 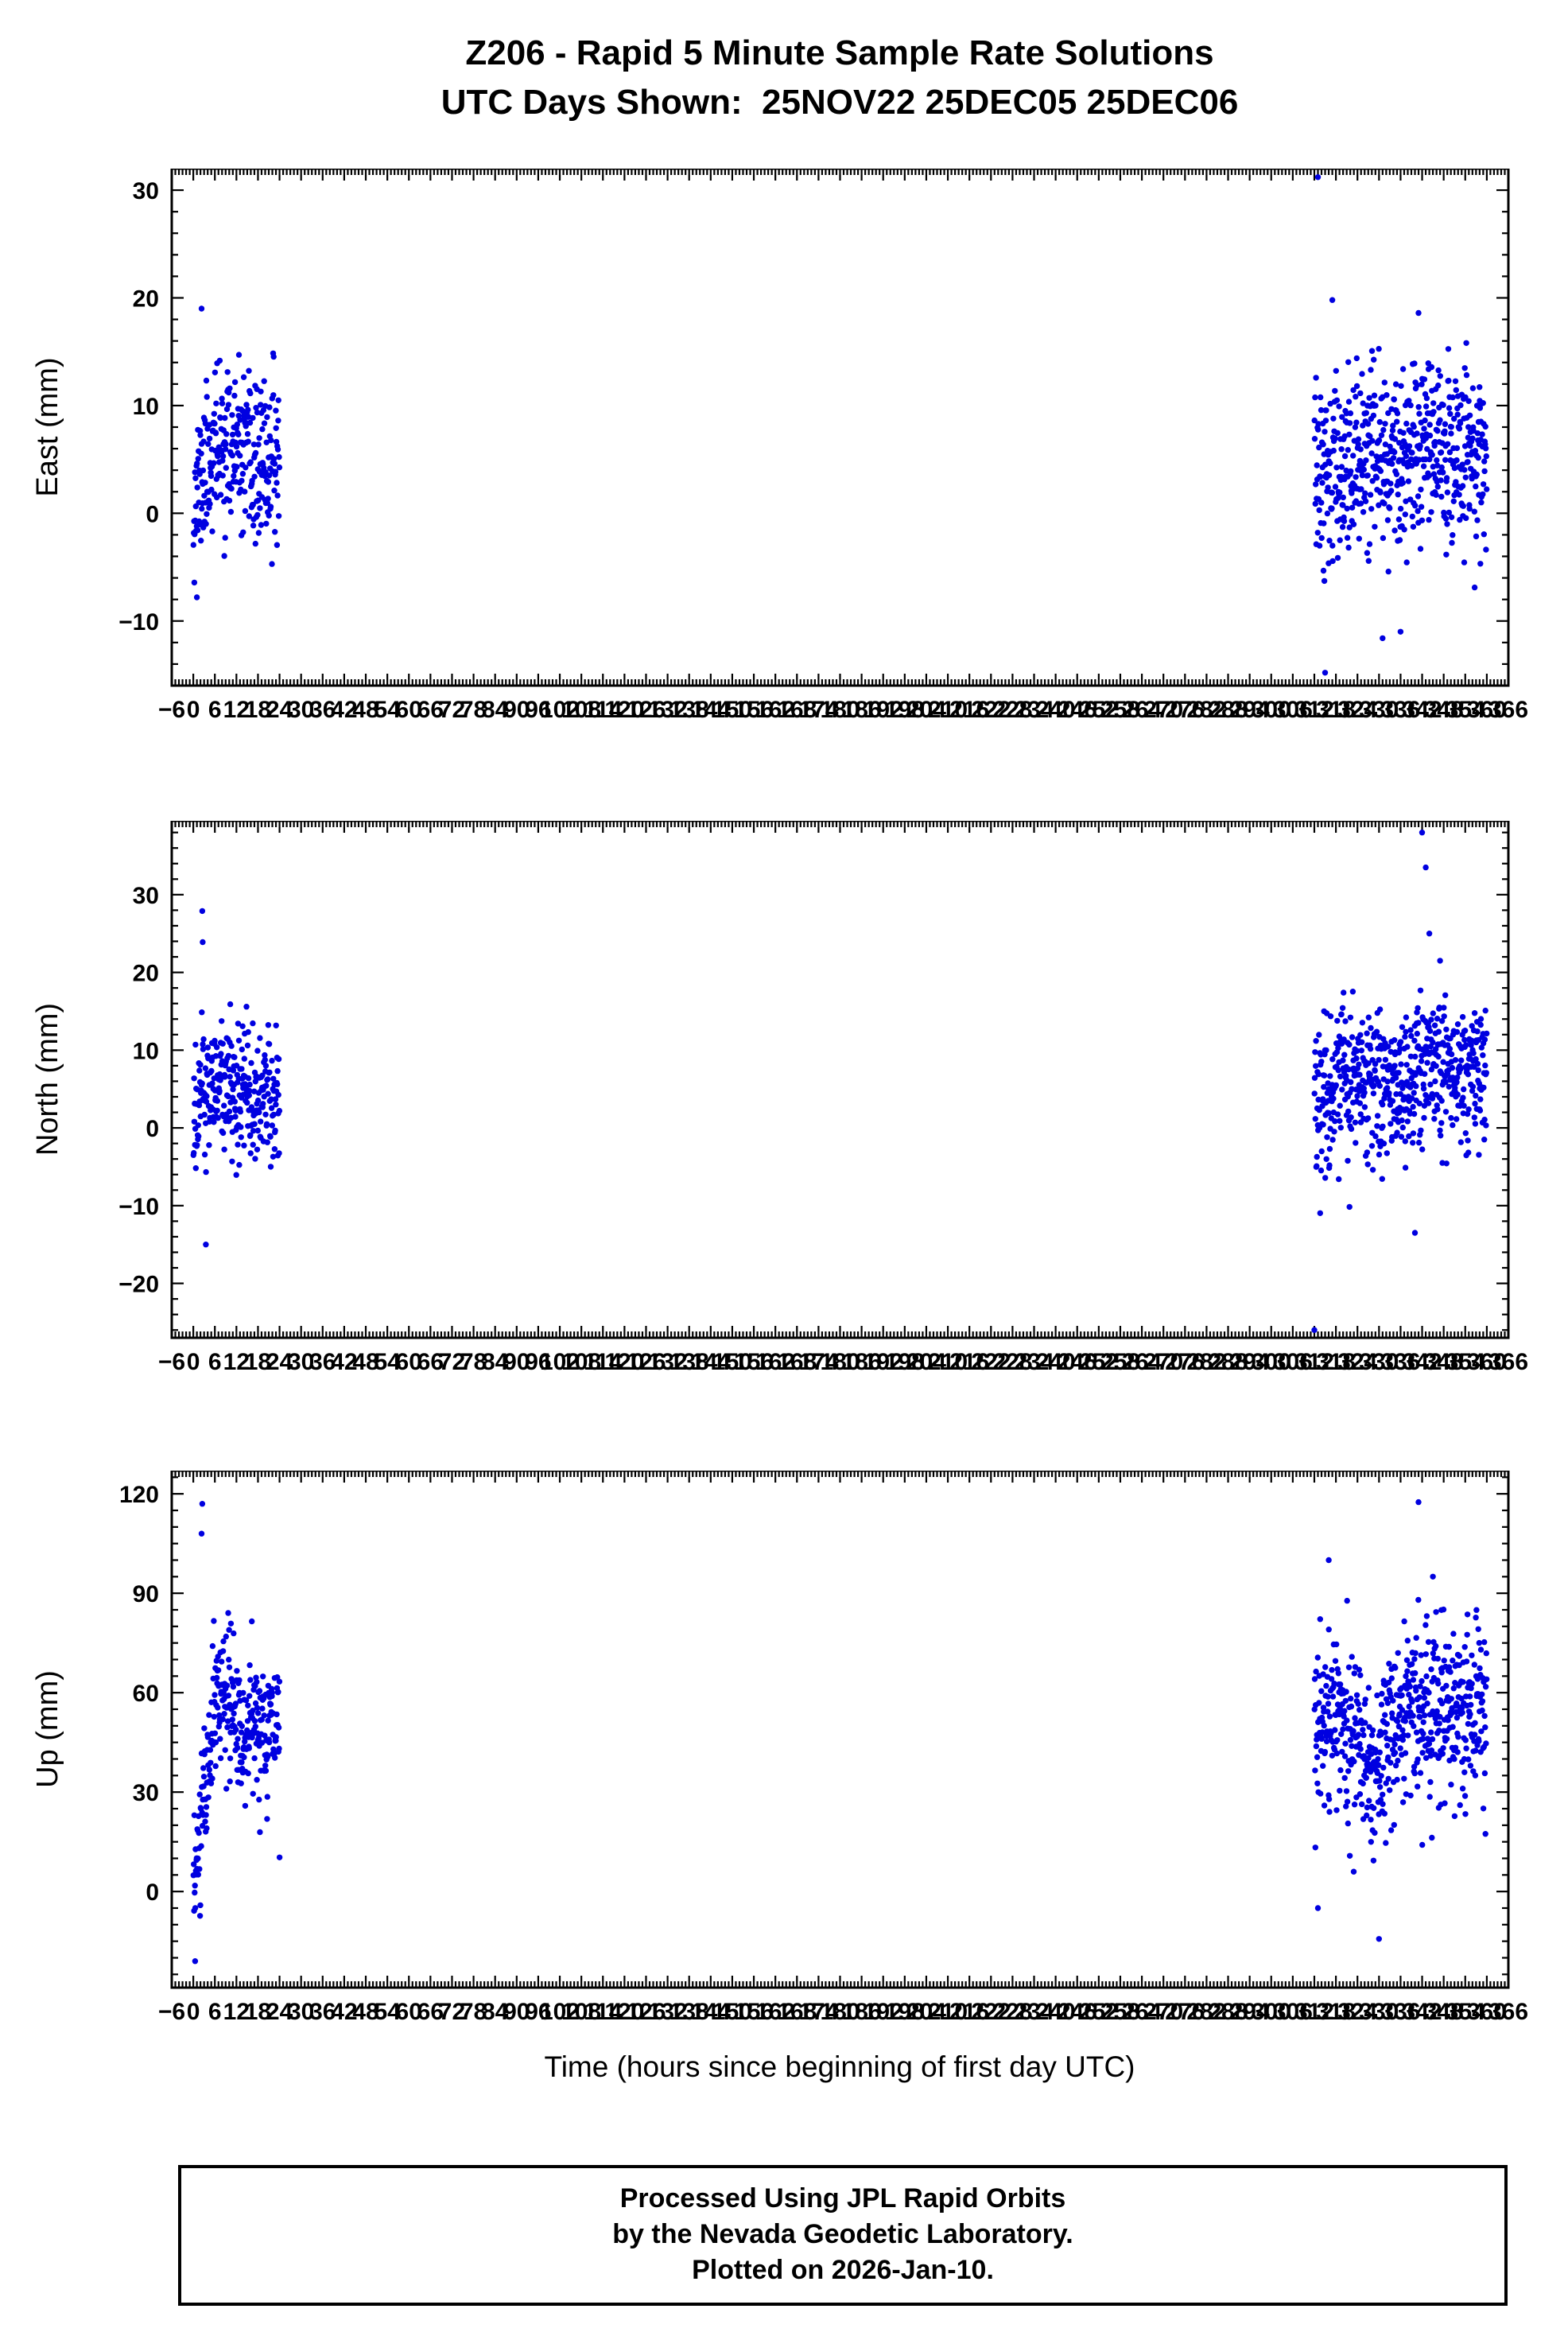 I want to click on svg-text: 150, so click(x=732, y=1362).